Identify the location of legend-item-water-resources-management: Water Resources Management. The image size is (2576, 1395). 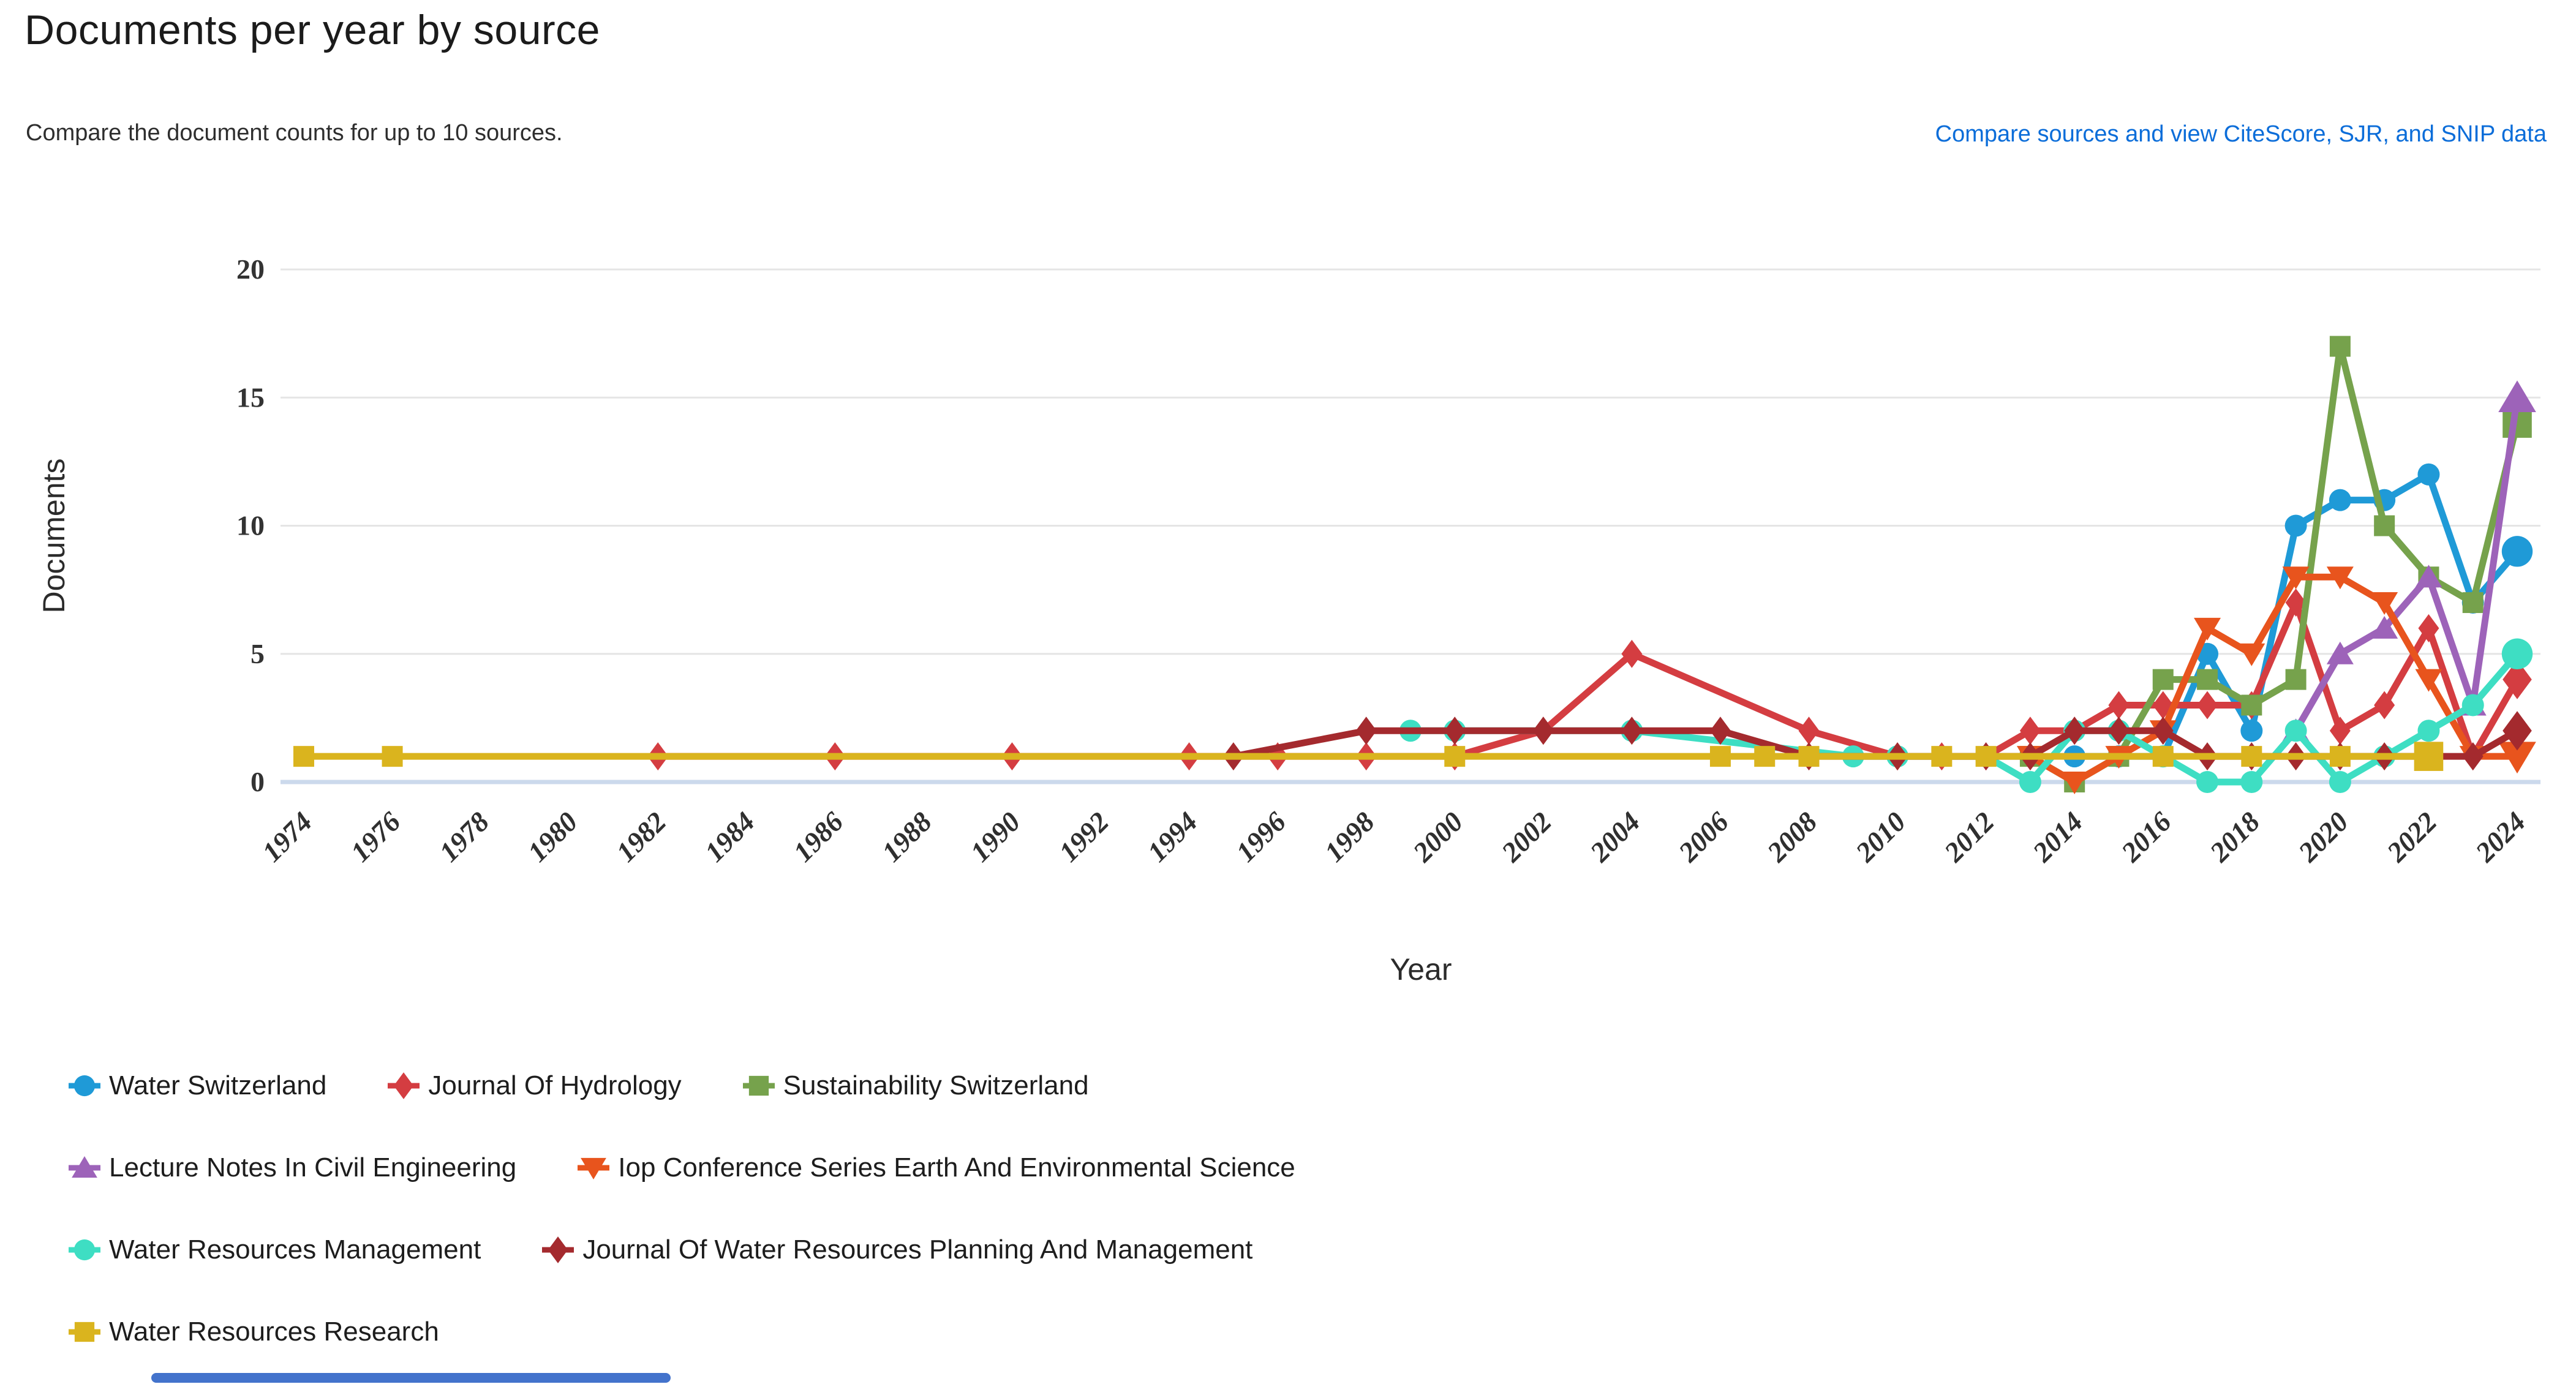
(275, 1250).